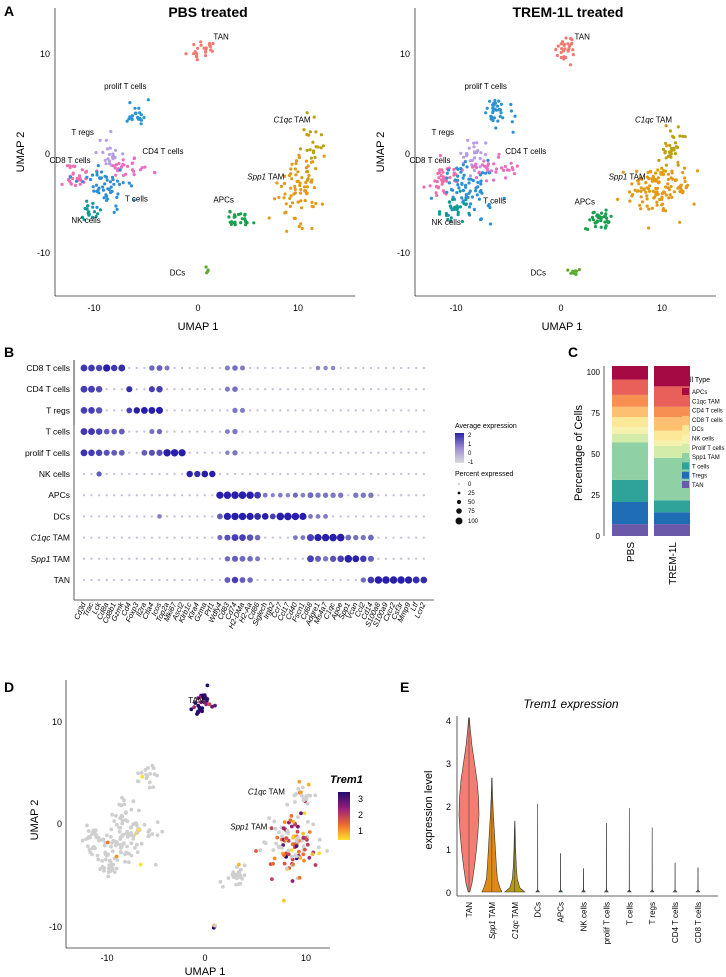 The width and height of the screenshot is (726, 977). What do you see at coordinates (41, 559) in the screenshot?
I see `dotplot-row-label-italic: Spp1` at bounding box center [41, 559].